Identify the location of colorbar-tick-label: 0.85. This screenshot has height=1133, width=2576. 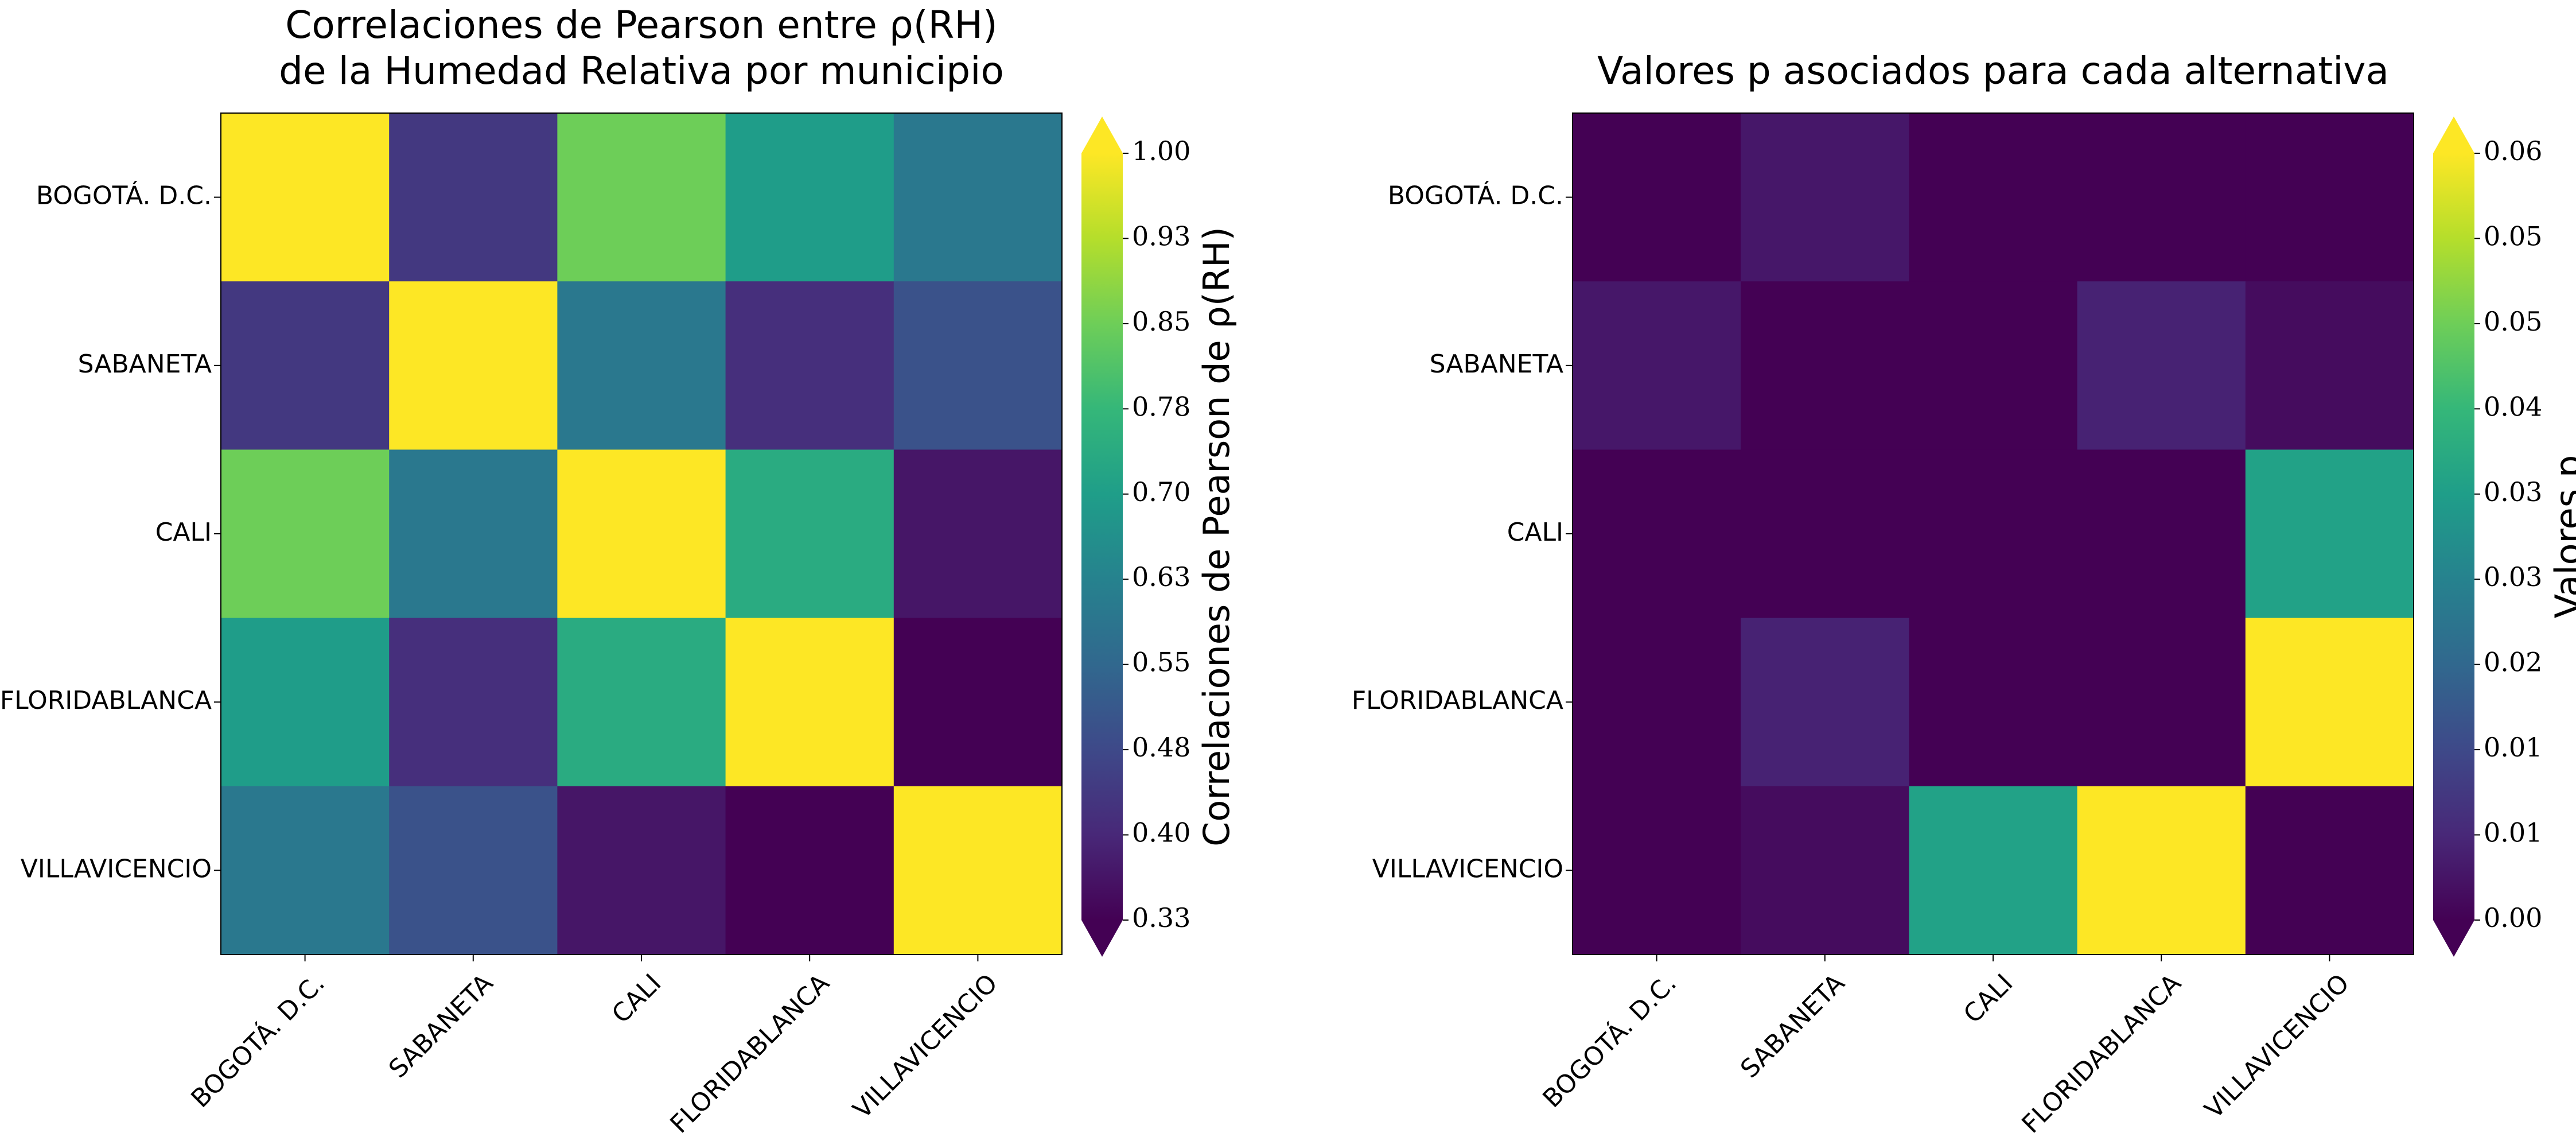
(1161, 321).